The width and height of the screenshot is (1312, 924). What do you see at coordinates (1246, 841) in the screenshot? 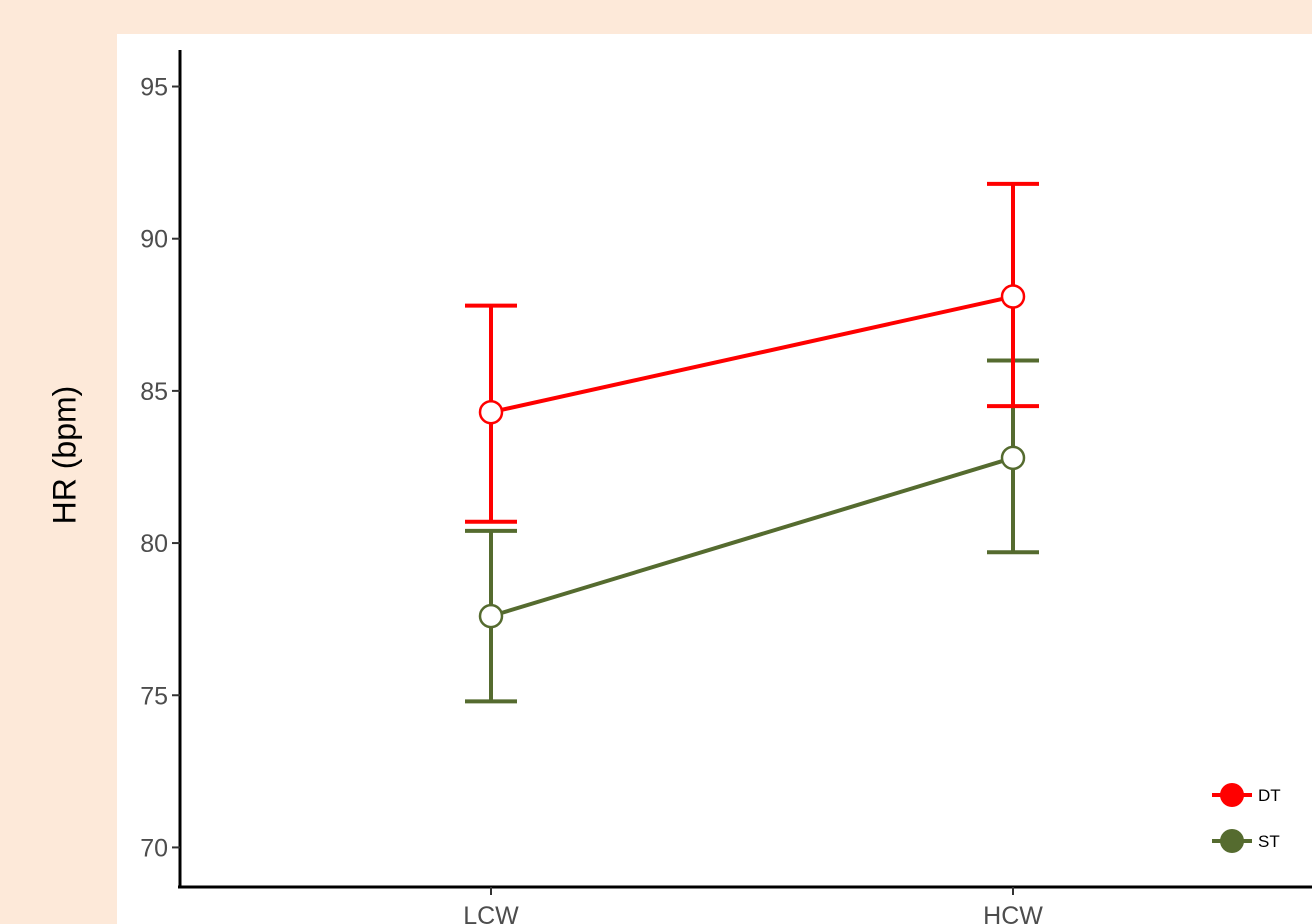
I see `legend-item-st: ST` at bounding box center [1246, 841].